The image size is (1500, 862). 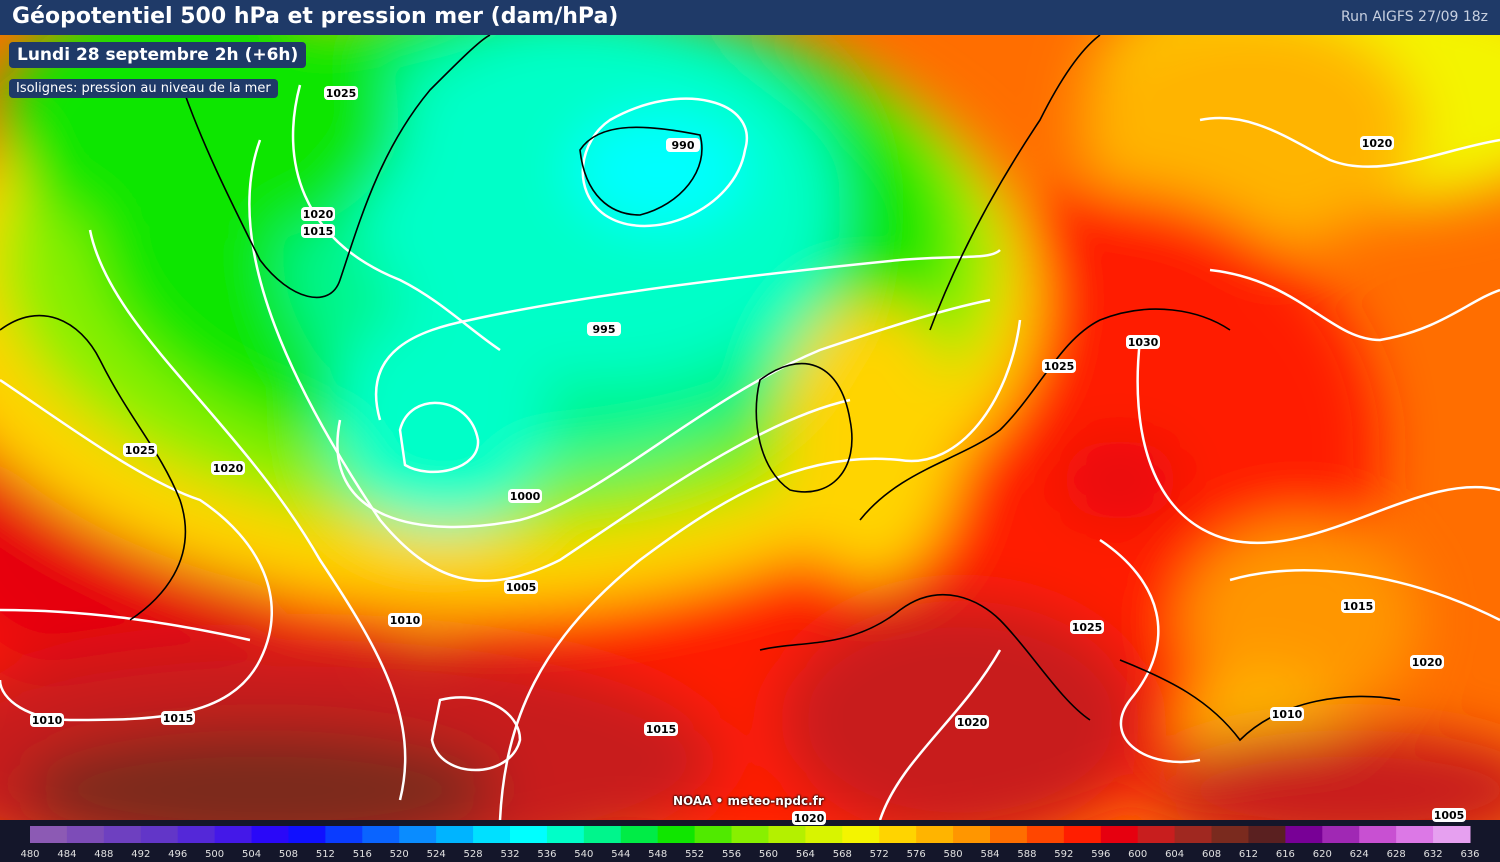 What do you see at coordinates (1433, 854) in the screenshot?
I see `colorbar-label: 632` at bounding box center [1433, 854].